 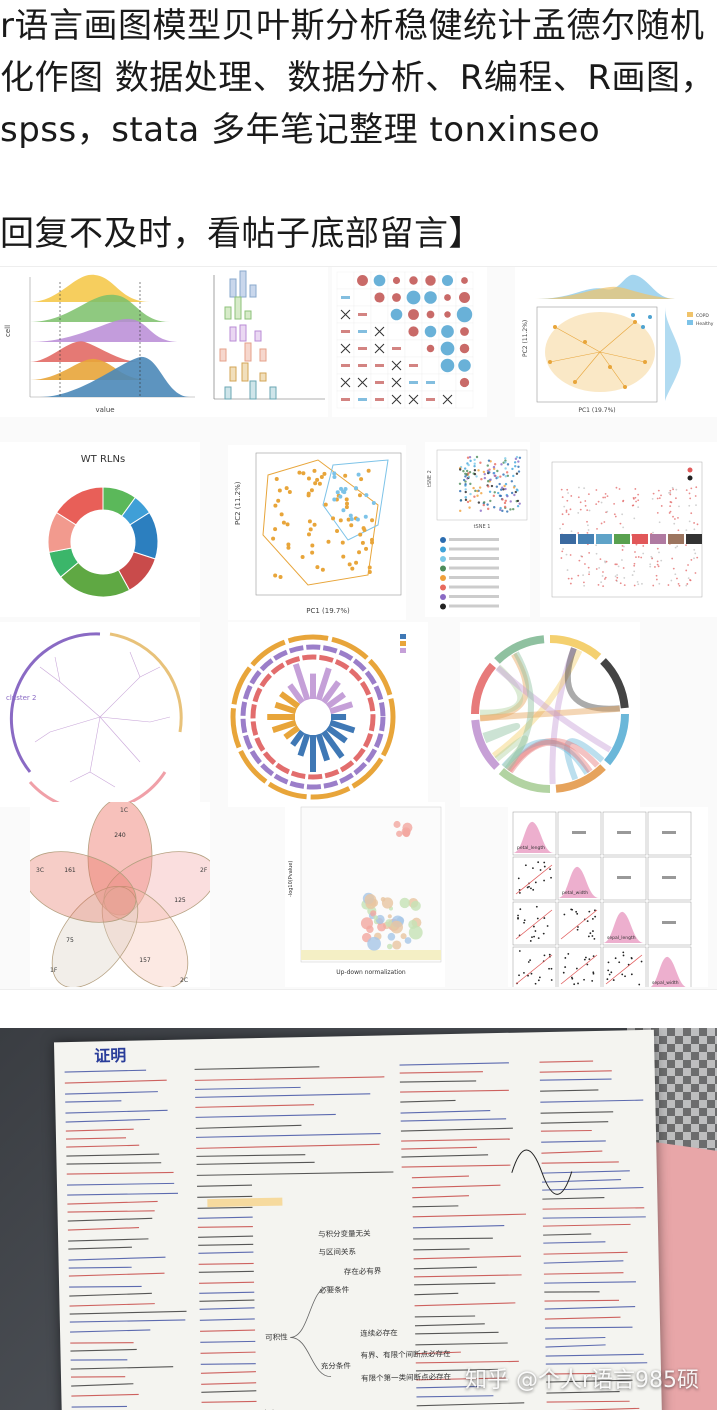 I want to click on pairs-label: petal_width, so click(x=575, y=893).